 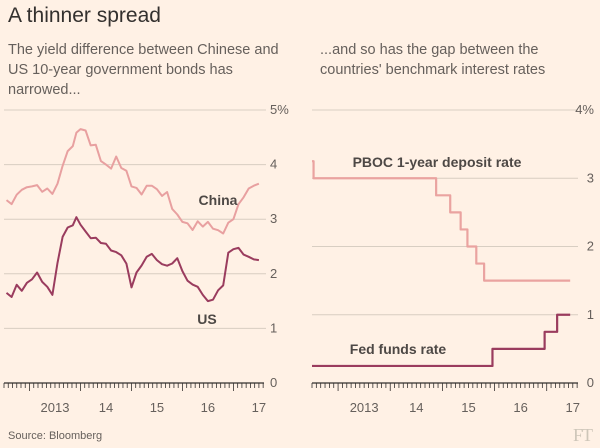 I want to click on series-label: PBOC 1-year deposit rate, so click(x=437, y=162).